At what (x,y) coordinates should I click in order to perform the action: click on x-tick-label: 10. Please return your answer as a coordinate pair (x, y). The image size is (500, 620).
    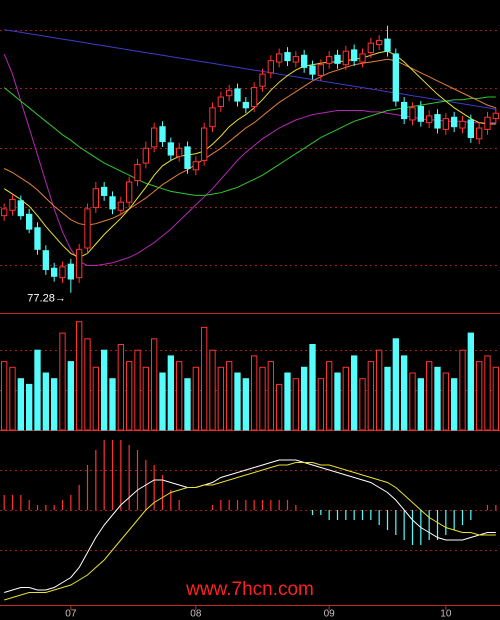
    Looking at the image, I should click on (446, 614).